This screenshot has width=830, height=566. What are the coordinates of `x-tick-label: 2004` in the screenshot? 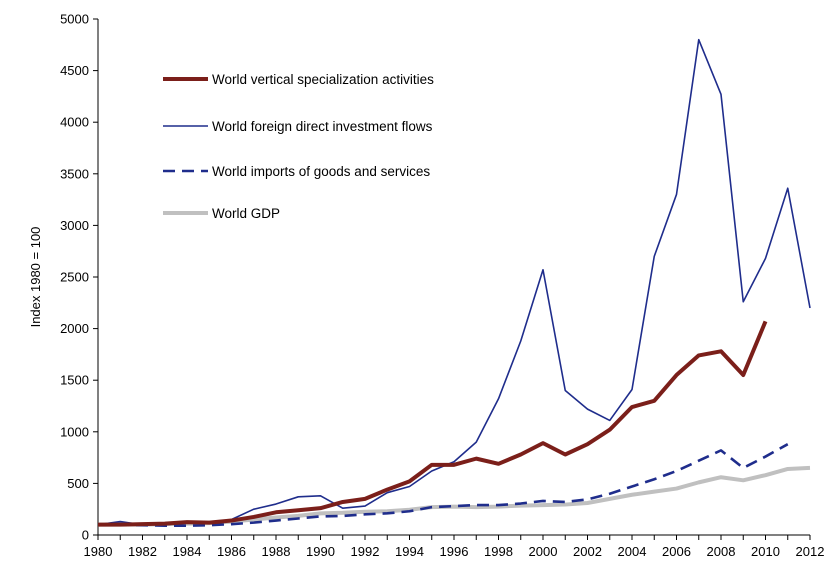 It's located at (632, 551).